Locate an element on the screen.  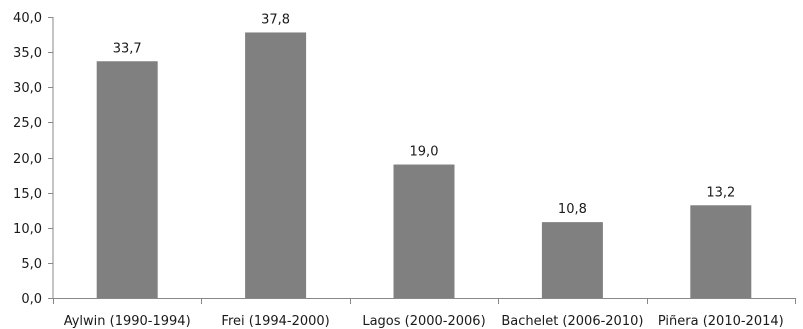
category-label: Piñera (2010-2014) is located at coordinates (721, 321).